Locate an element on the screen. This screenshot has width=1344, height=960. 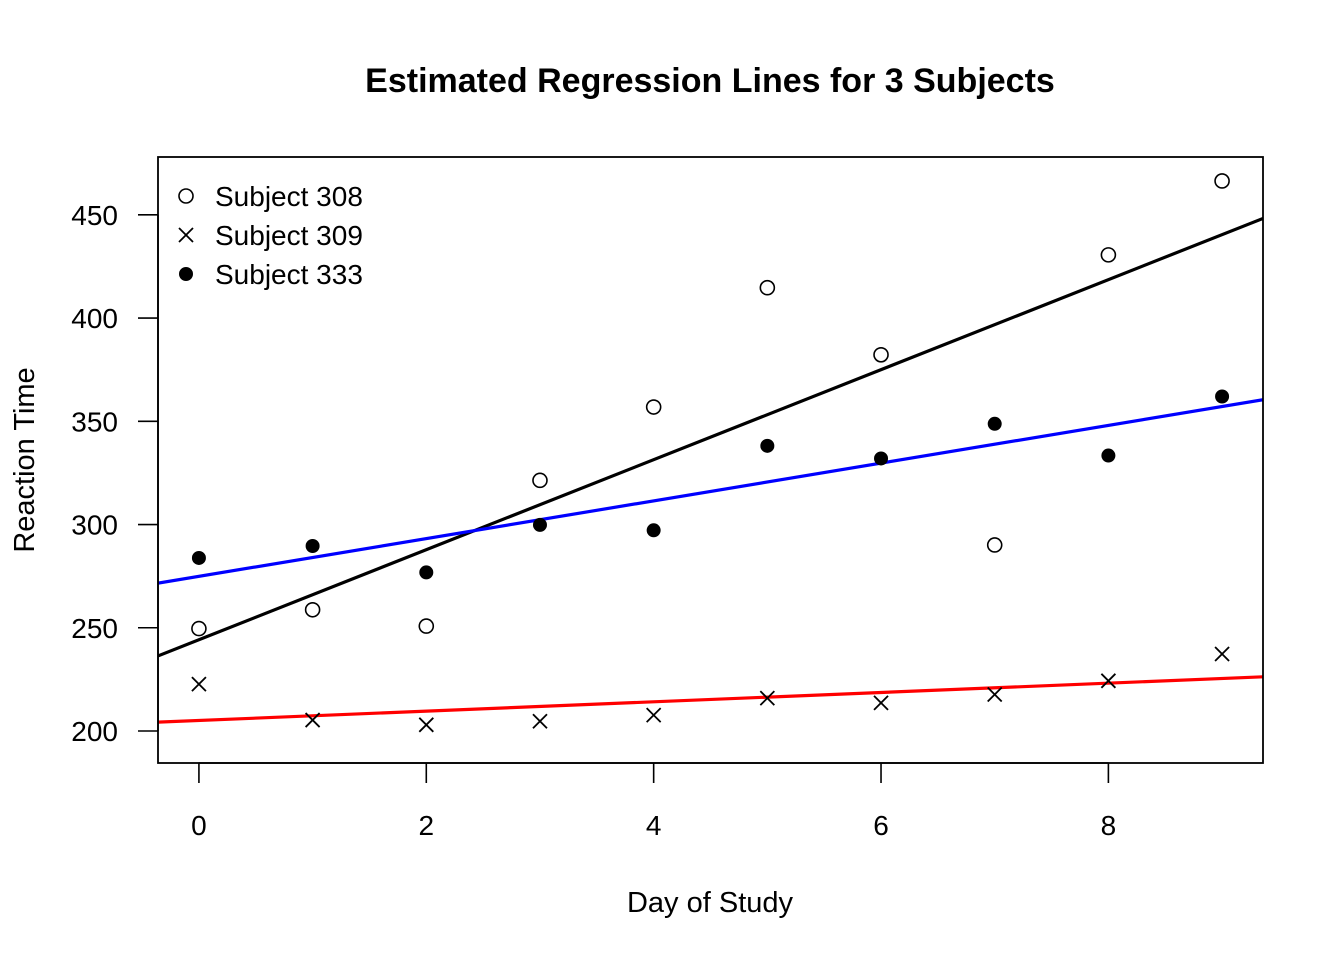
y-tick-label-5: 450 is located at coordinates (94, 215).